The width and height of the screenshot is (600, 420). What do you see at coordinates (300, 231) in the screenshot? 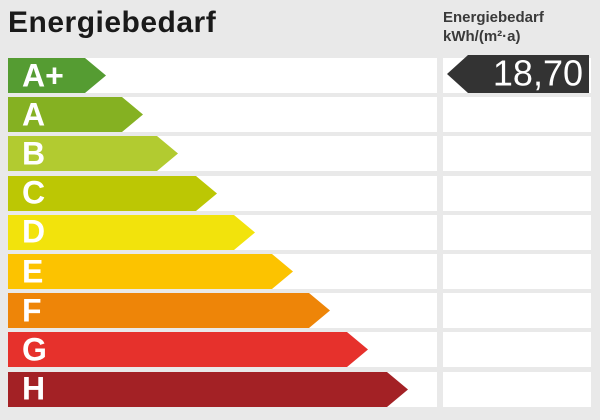
I see `scale-row: D` at bounding box center [300, 231].